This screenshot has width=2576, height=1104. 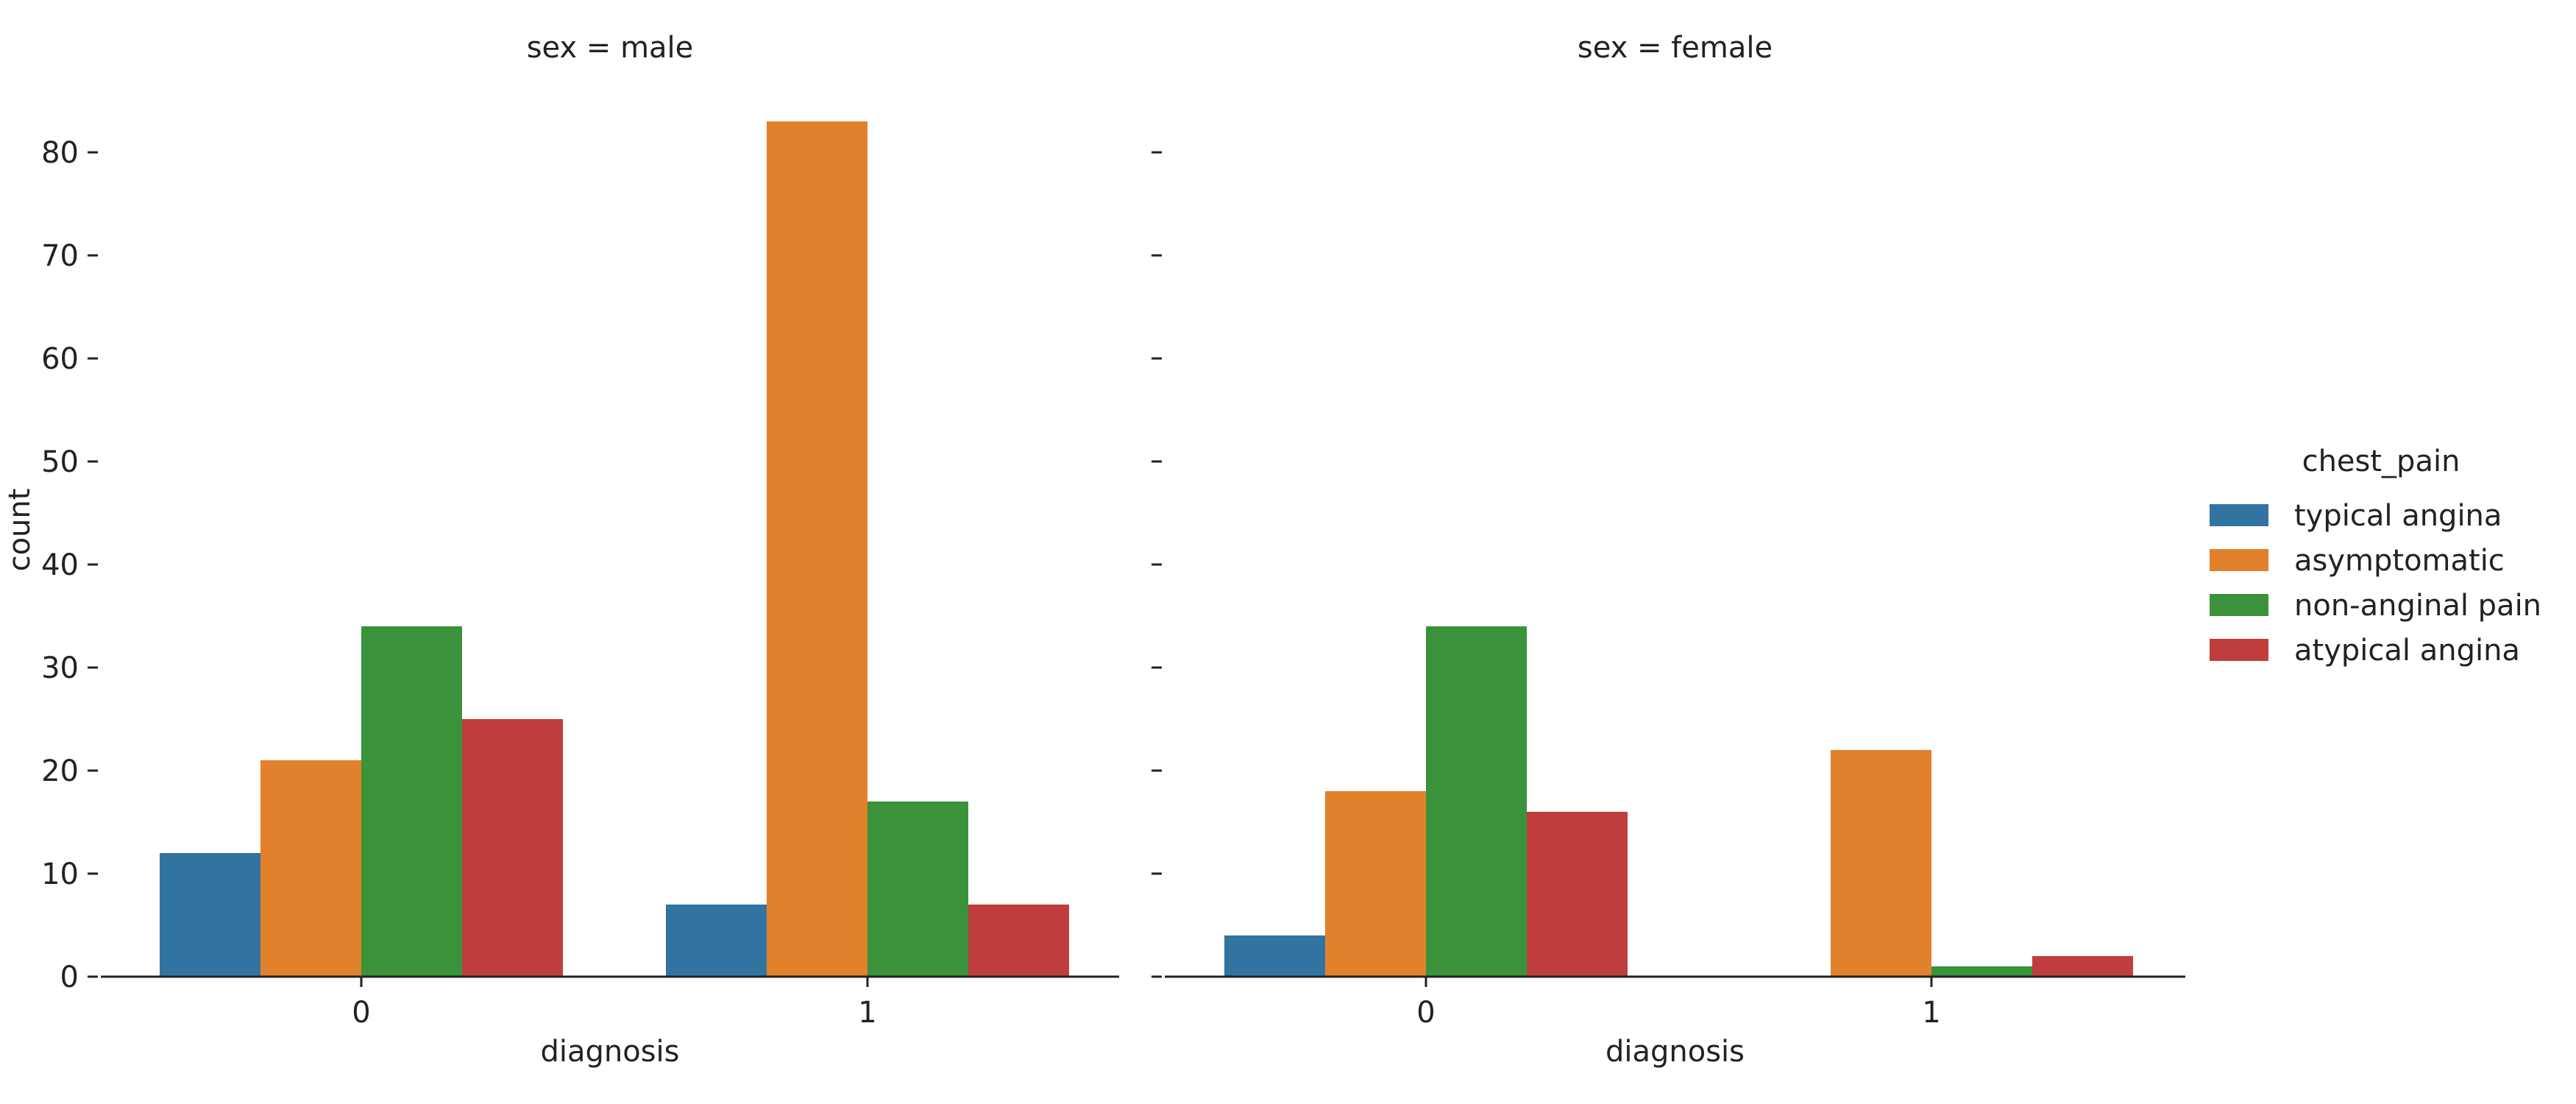 What do you see at coordinates (60, 256) in the screenshot?
I see `y-tick-label: 70` at bounding box center [60, 256].